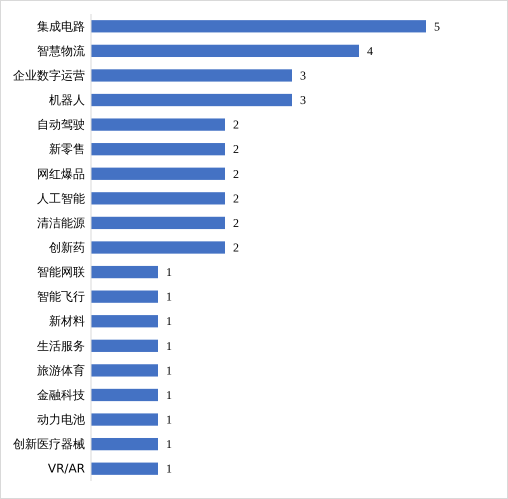  Describe the element at coordinates (66, 469) in the screenshot. I see `y-tick-label: VR/AR` at that location.